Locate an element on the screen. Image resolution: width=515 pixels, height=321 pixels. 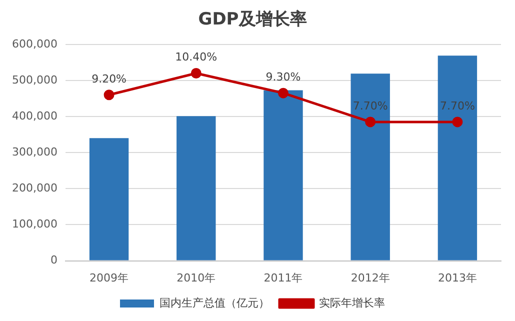
chart-title: GDP及增长率 is located at coordinates (252, 20).